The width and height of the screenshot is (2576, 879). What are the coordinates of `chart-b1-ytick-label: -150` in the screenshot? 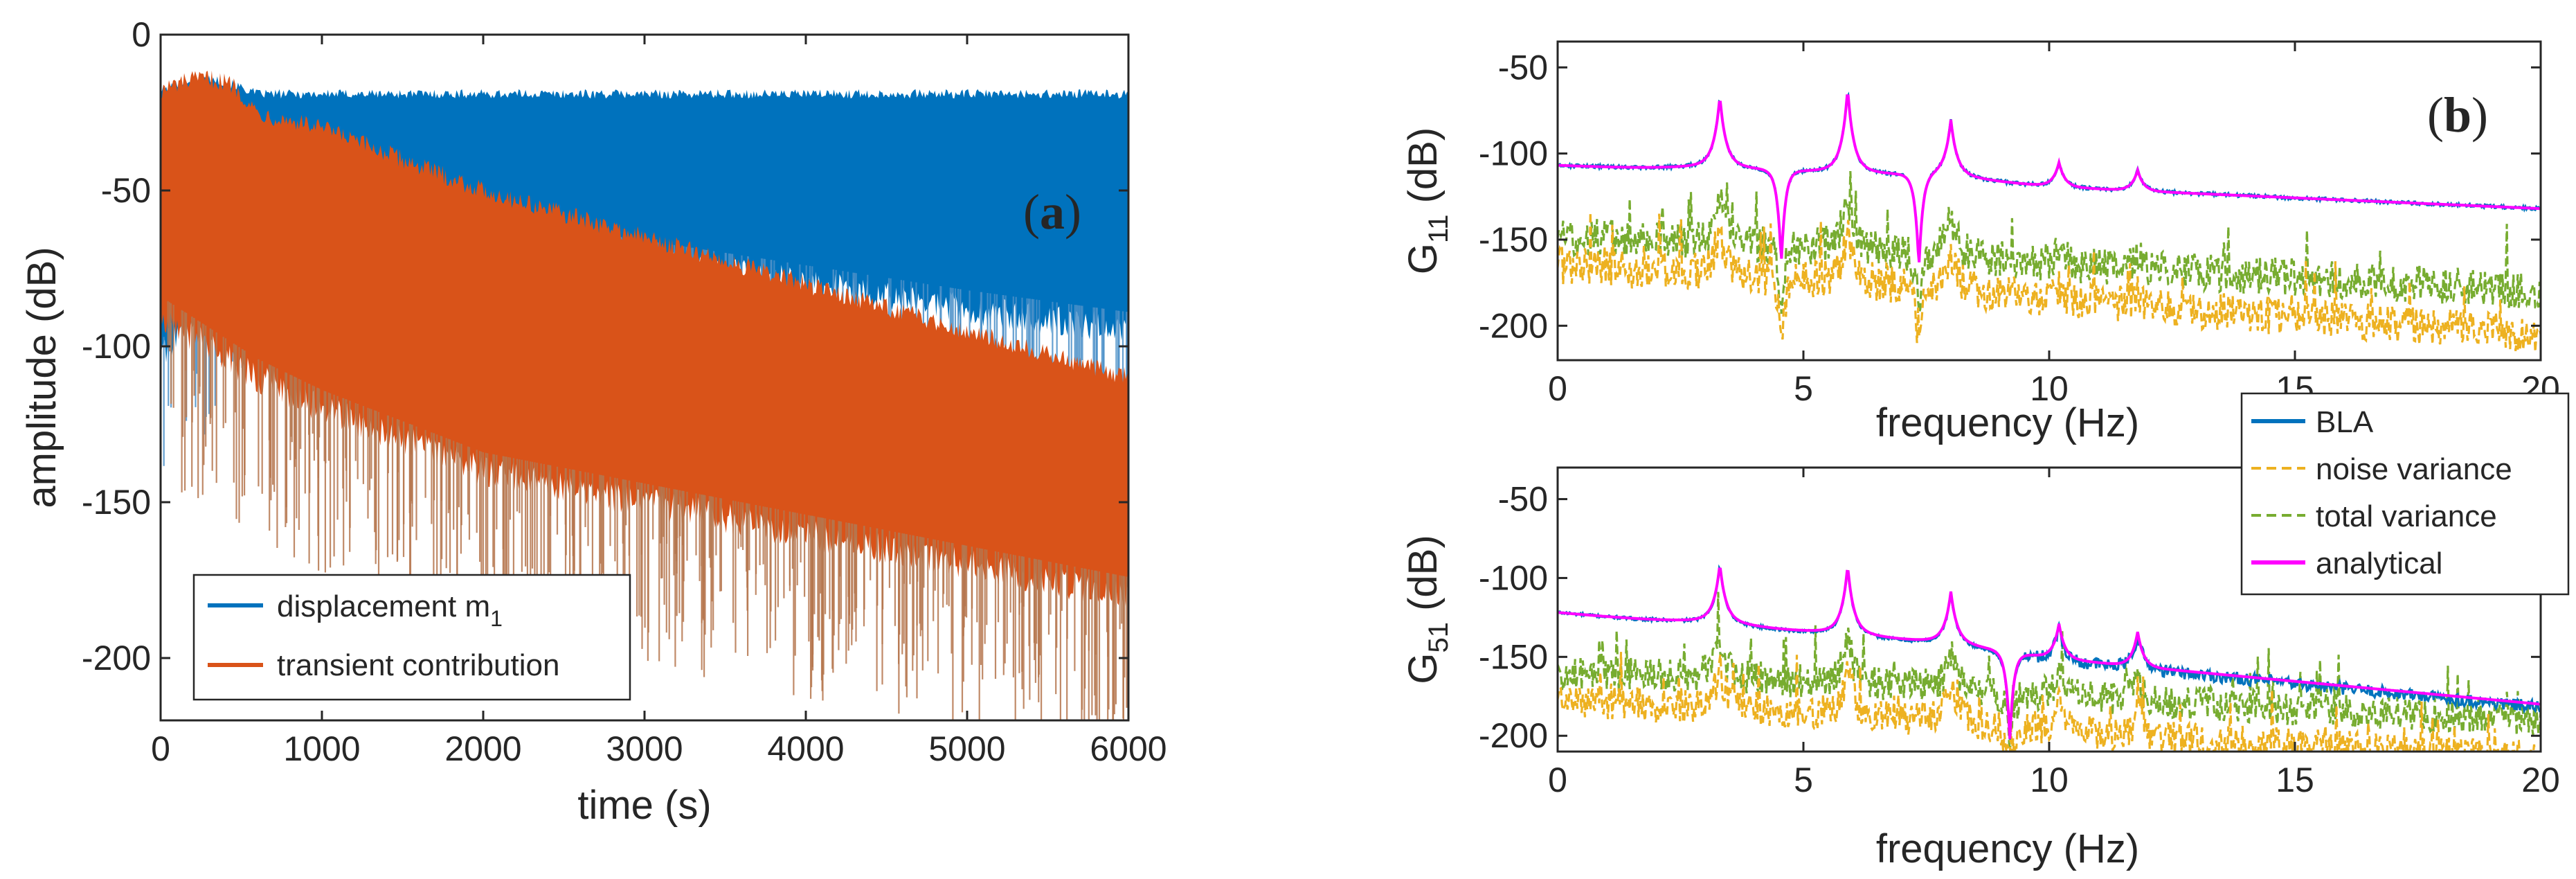 It's located at (1514, 239).